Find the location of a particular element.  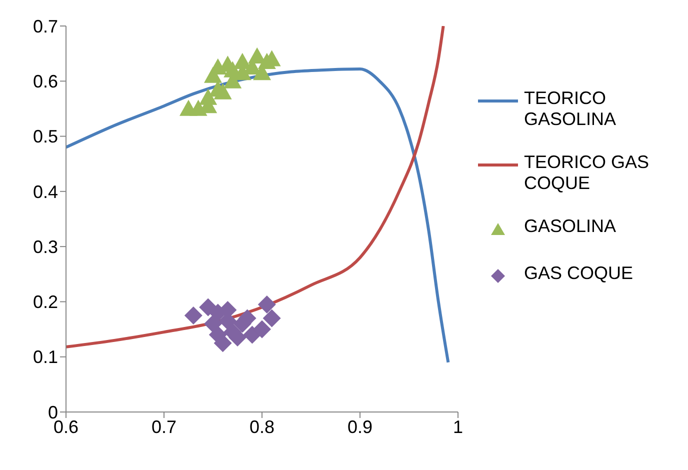

x-tick-label: 1 is located at coordinates (458, 426).